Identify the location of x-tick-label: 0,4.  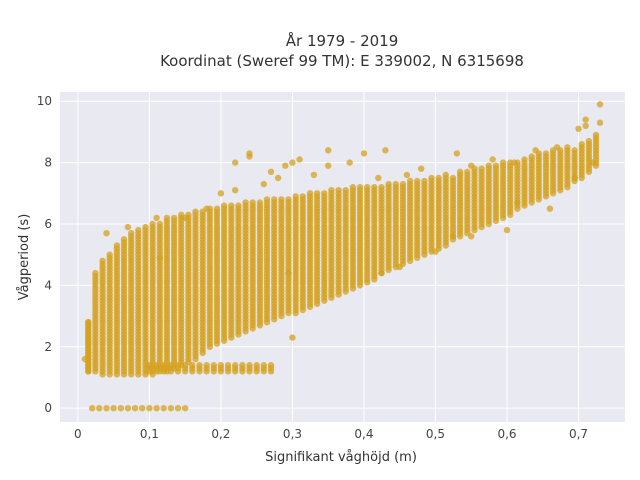
(363, 434).